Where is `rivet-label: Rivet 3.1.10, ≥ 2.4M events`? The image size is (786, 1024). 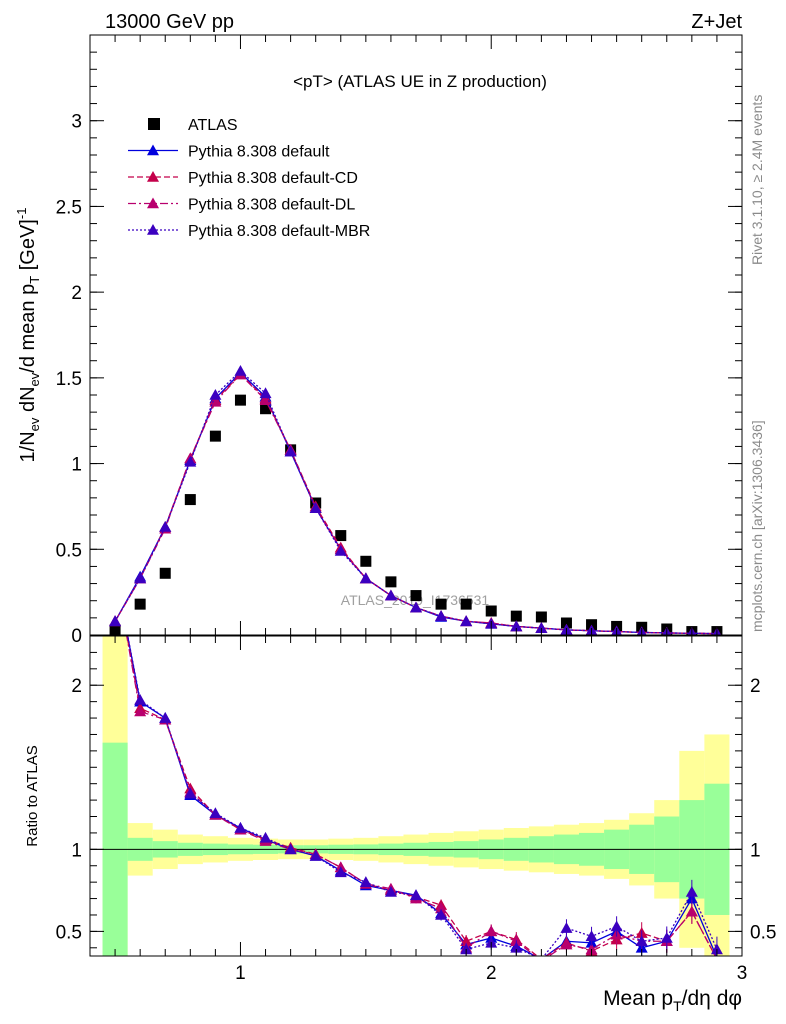 rivet-label: Rivet 3.1.10, ≥ 2.4M events is located at coordinates (757, 180).